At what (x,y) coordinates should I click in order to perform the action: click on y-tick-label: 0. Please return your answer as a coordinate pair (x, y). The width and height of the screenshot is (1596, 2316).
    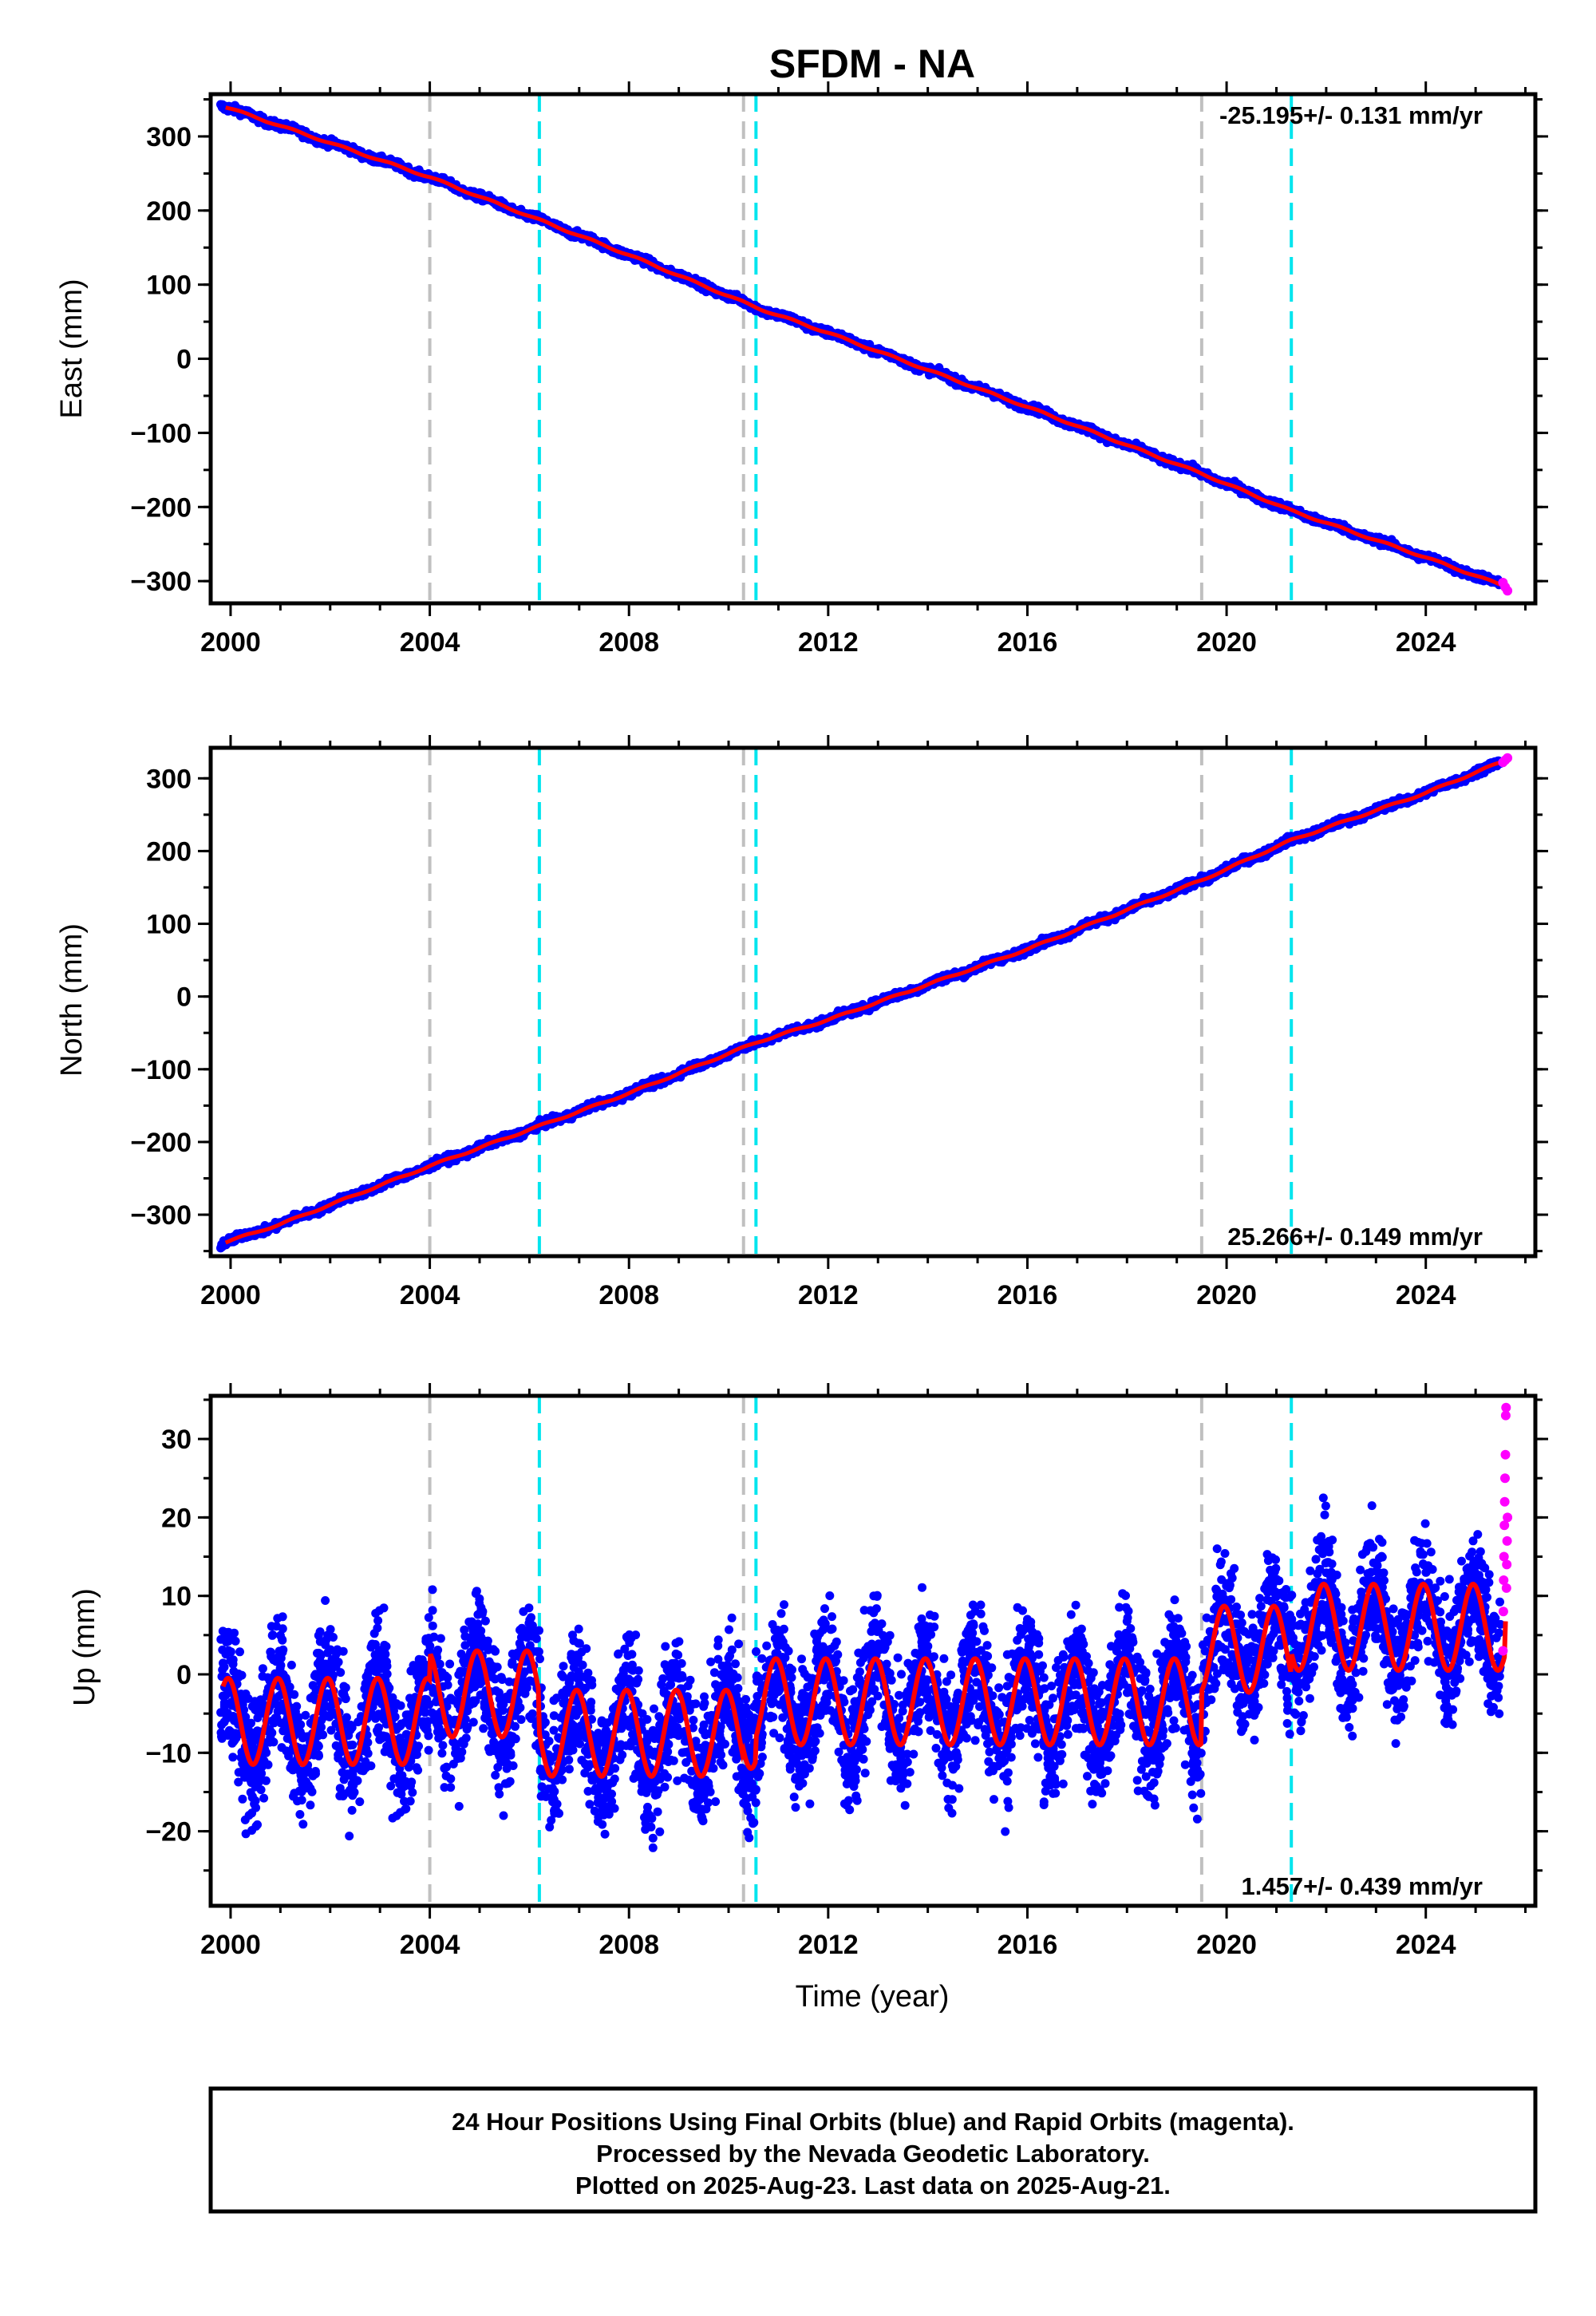
    Looking at the image, I should click on (184, 360).